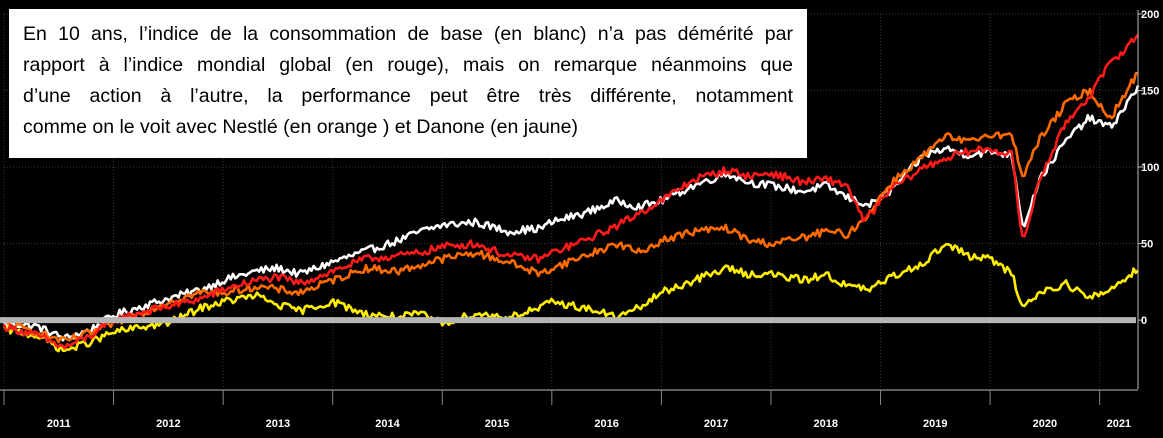  I want to click on x-tick-label: 2020, so click(1045, 424).